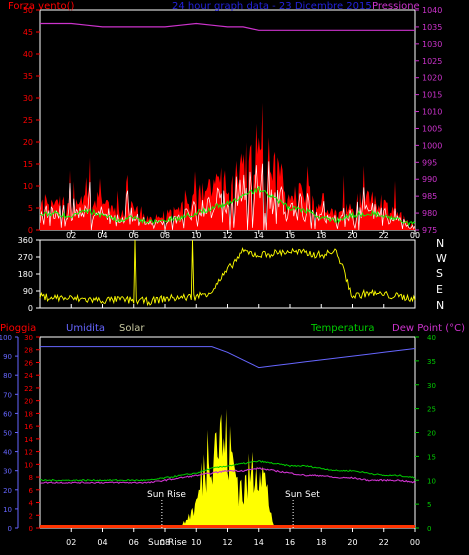  I want to click on wind-tick-label: 35, so click(28, 76).